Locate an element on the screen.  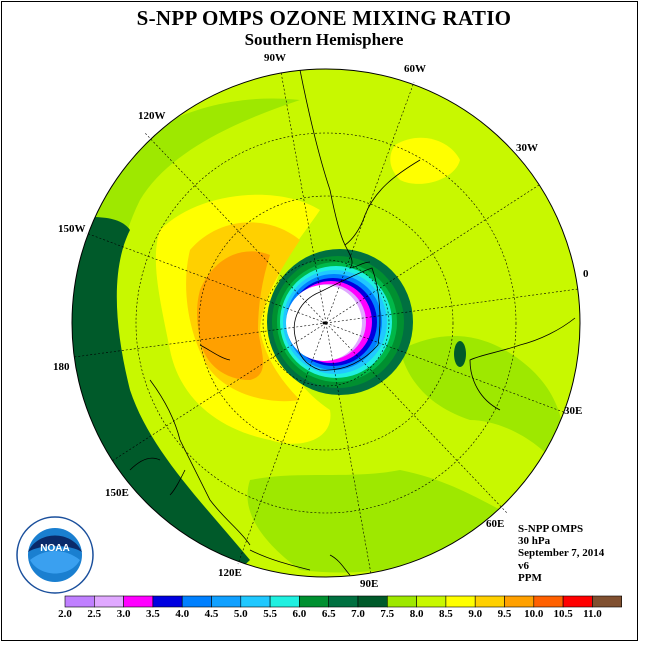
south-pole-dot is located at coordinates (324, 323).